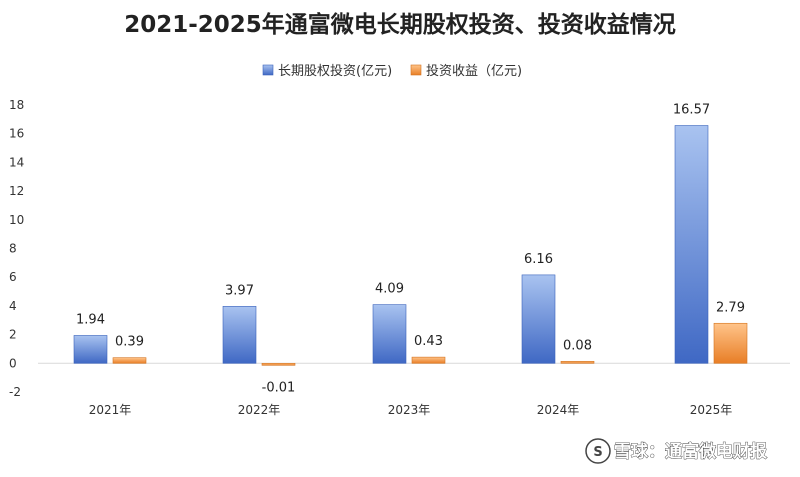 The width and height of the screenshot is (800, 477). I want to click on xueqiu-logo-mark-icon: S, so click(597, 452).